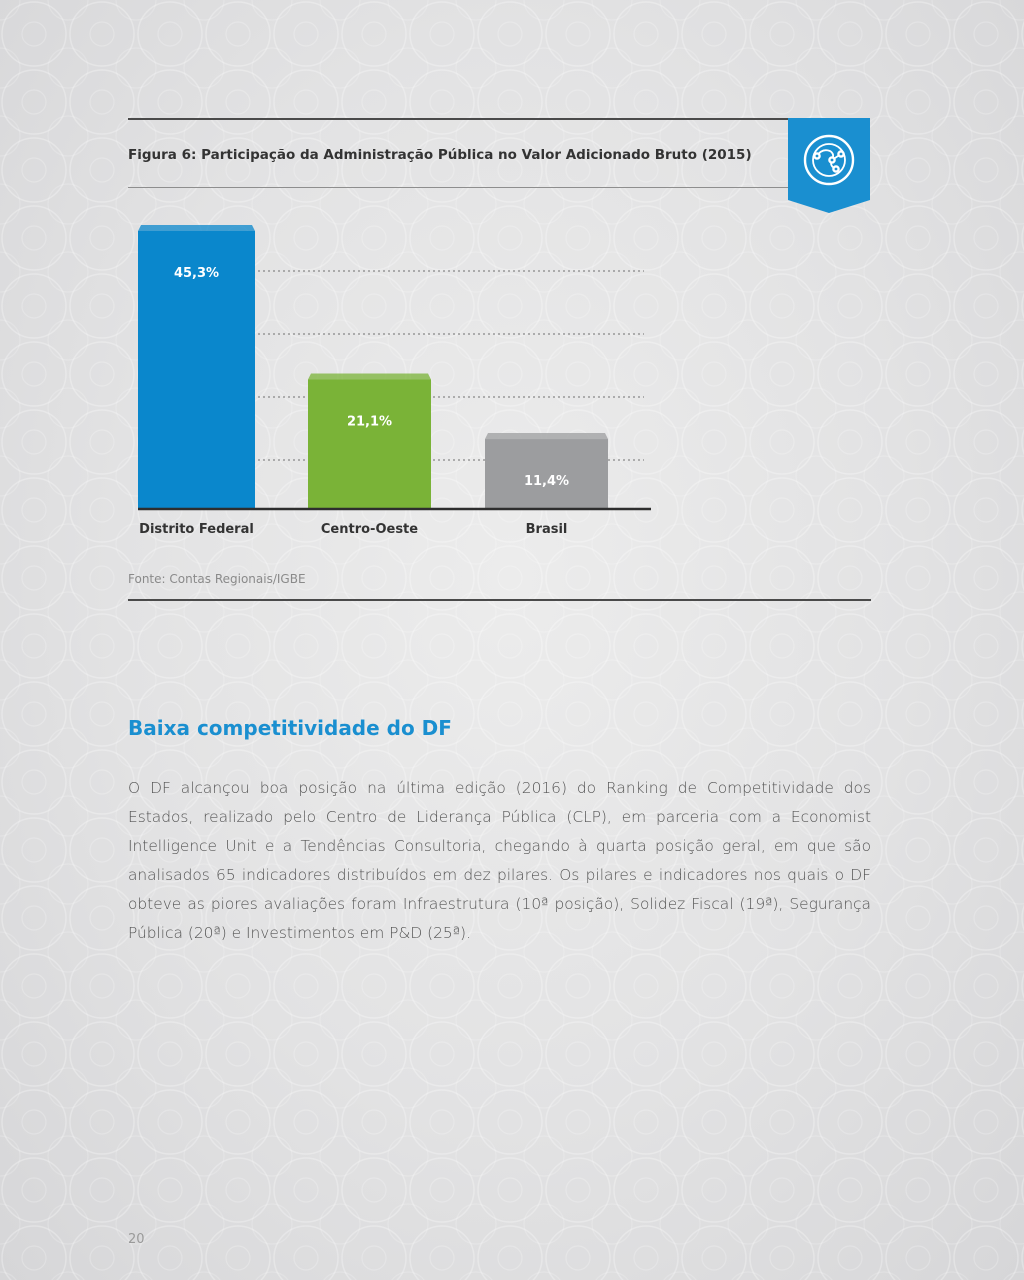  Describe the element at coordinates (829, 160) in the screenshot. I see `network-globe-icon` at that location.